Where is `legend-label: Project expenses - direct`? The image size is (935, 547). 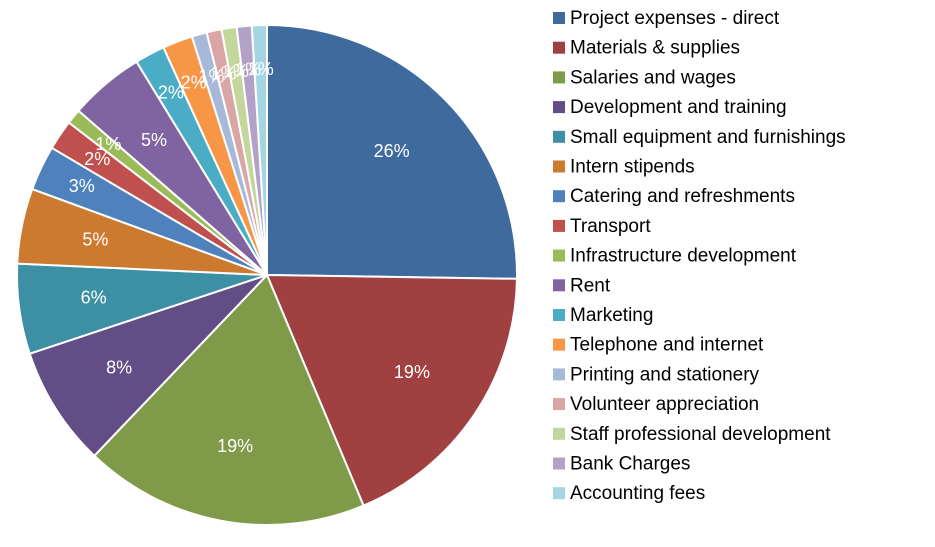 legend-label: Project expenses - direct is located at coordinates (675, 18).